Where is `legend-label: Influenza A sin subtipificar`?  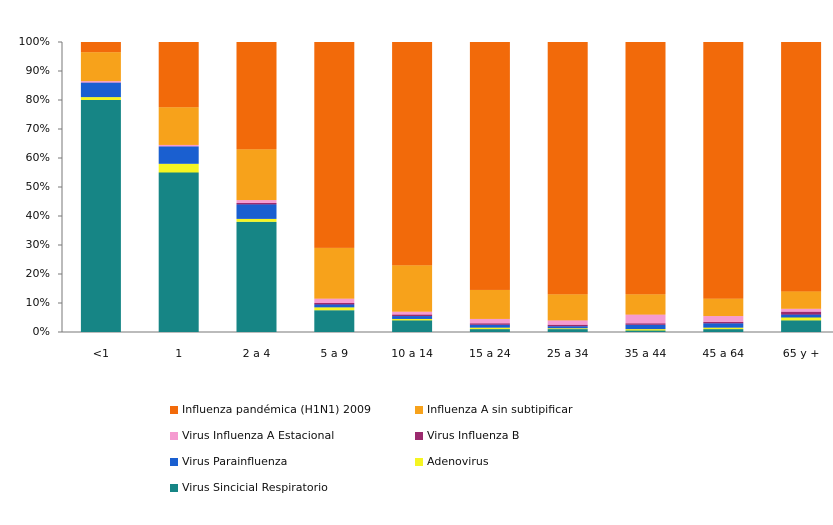 legend-label: Influenza A sin subtipificar is located at coordinates (500, 409).